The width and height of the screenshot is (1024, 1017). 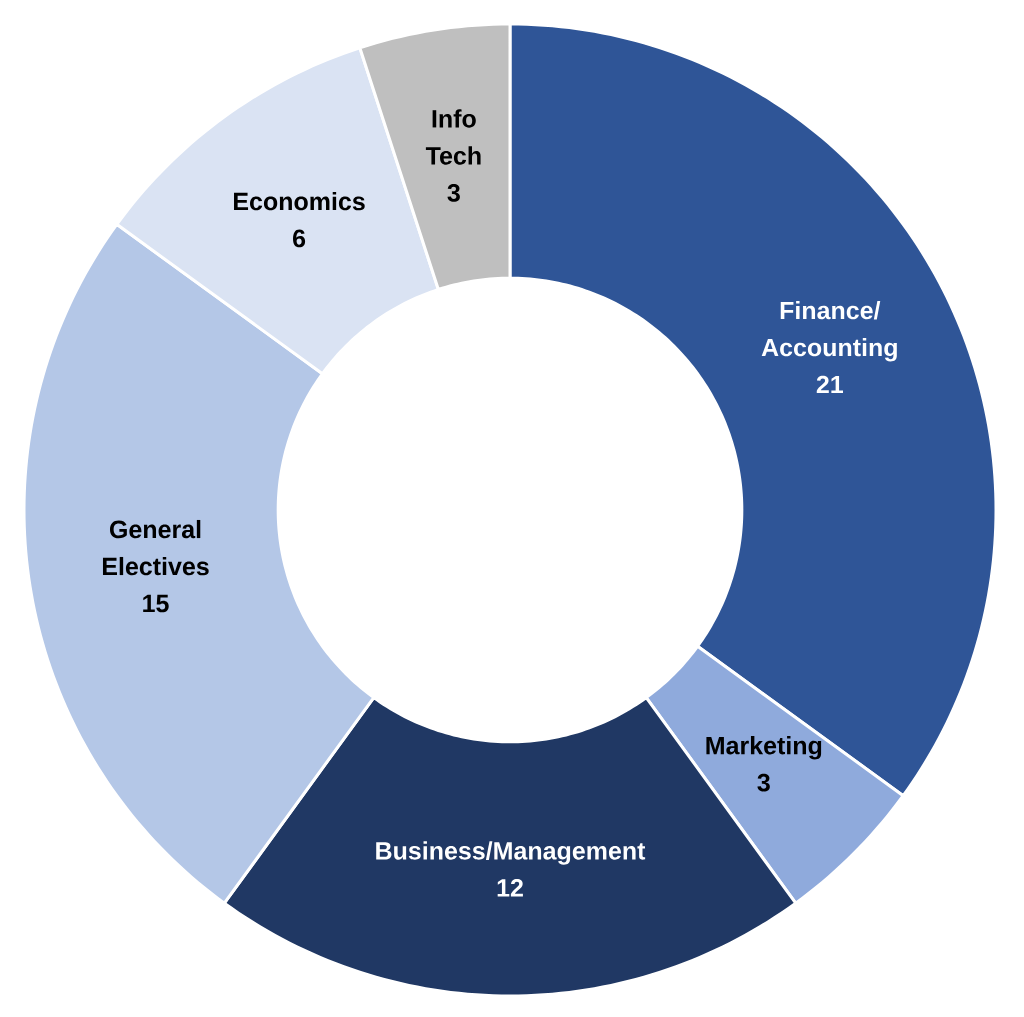 I want to click on slice-label: Economics, so click(x=299, y=201).